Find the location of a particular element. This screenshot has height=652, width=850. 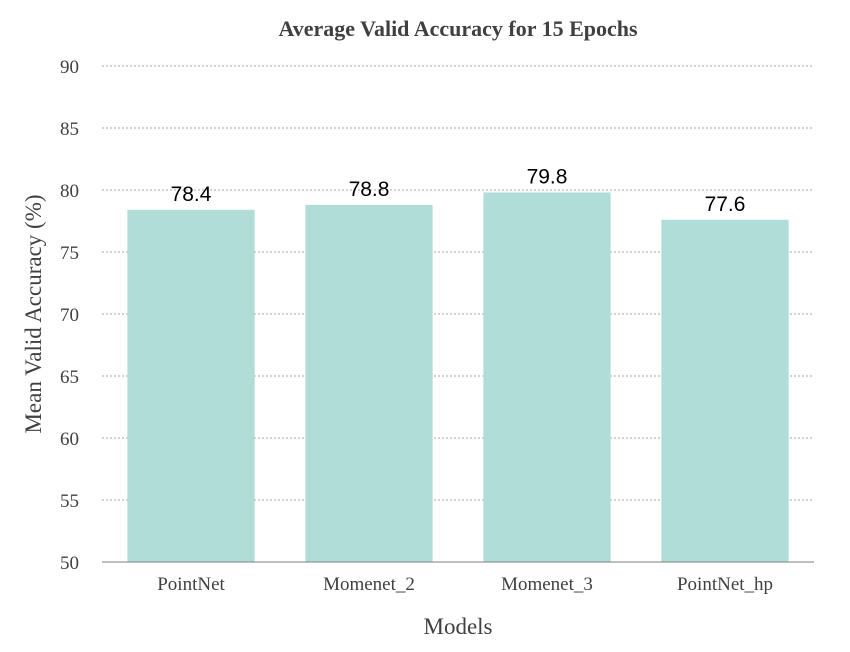

data-label-0: 78.4 is located at coordinates (191, 194).